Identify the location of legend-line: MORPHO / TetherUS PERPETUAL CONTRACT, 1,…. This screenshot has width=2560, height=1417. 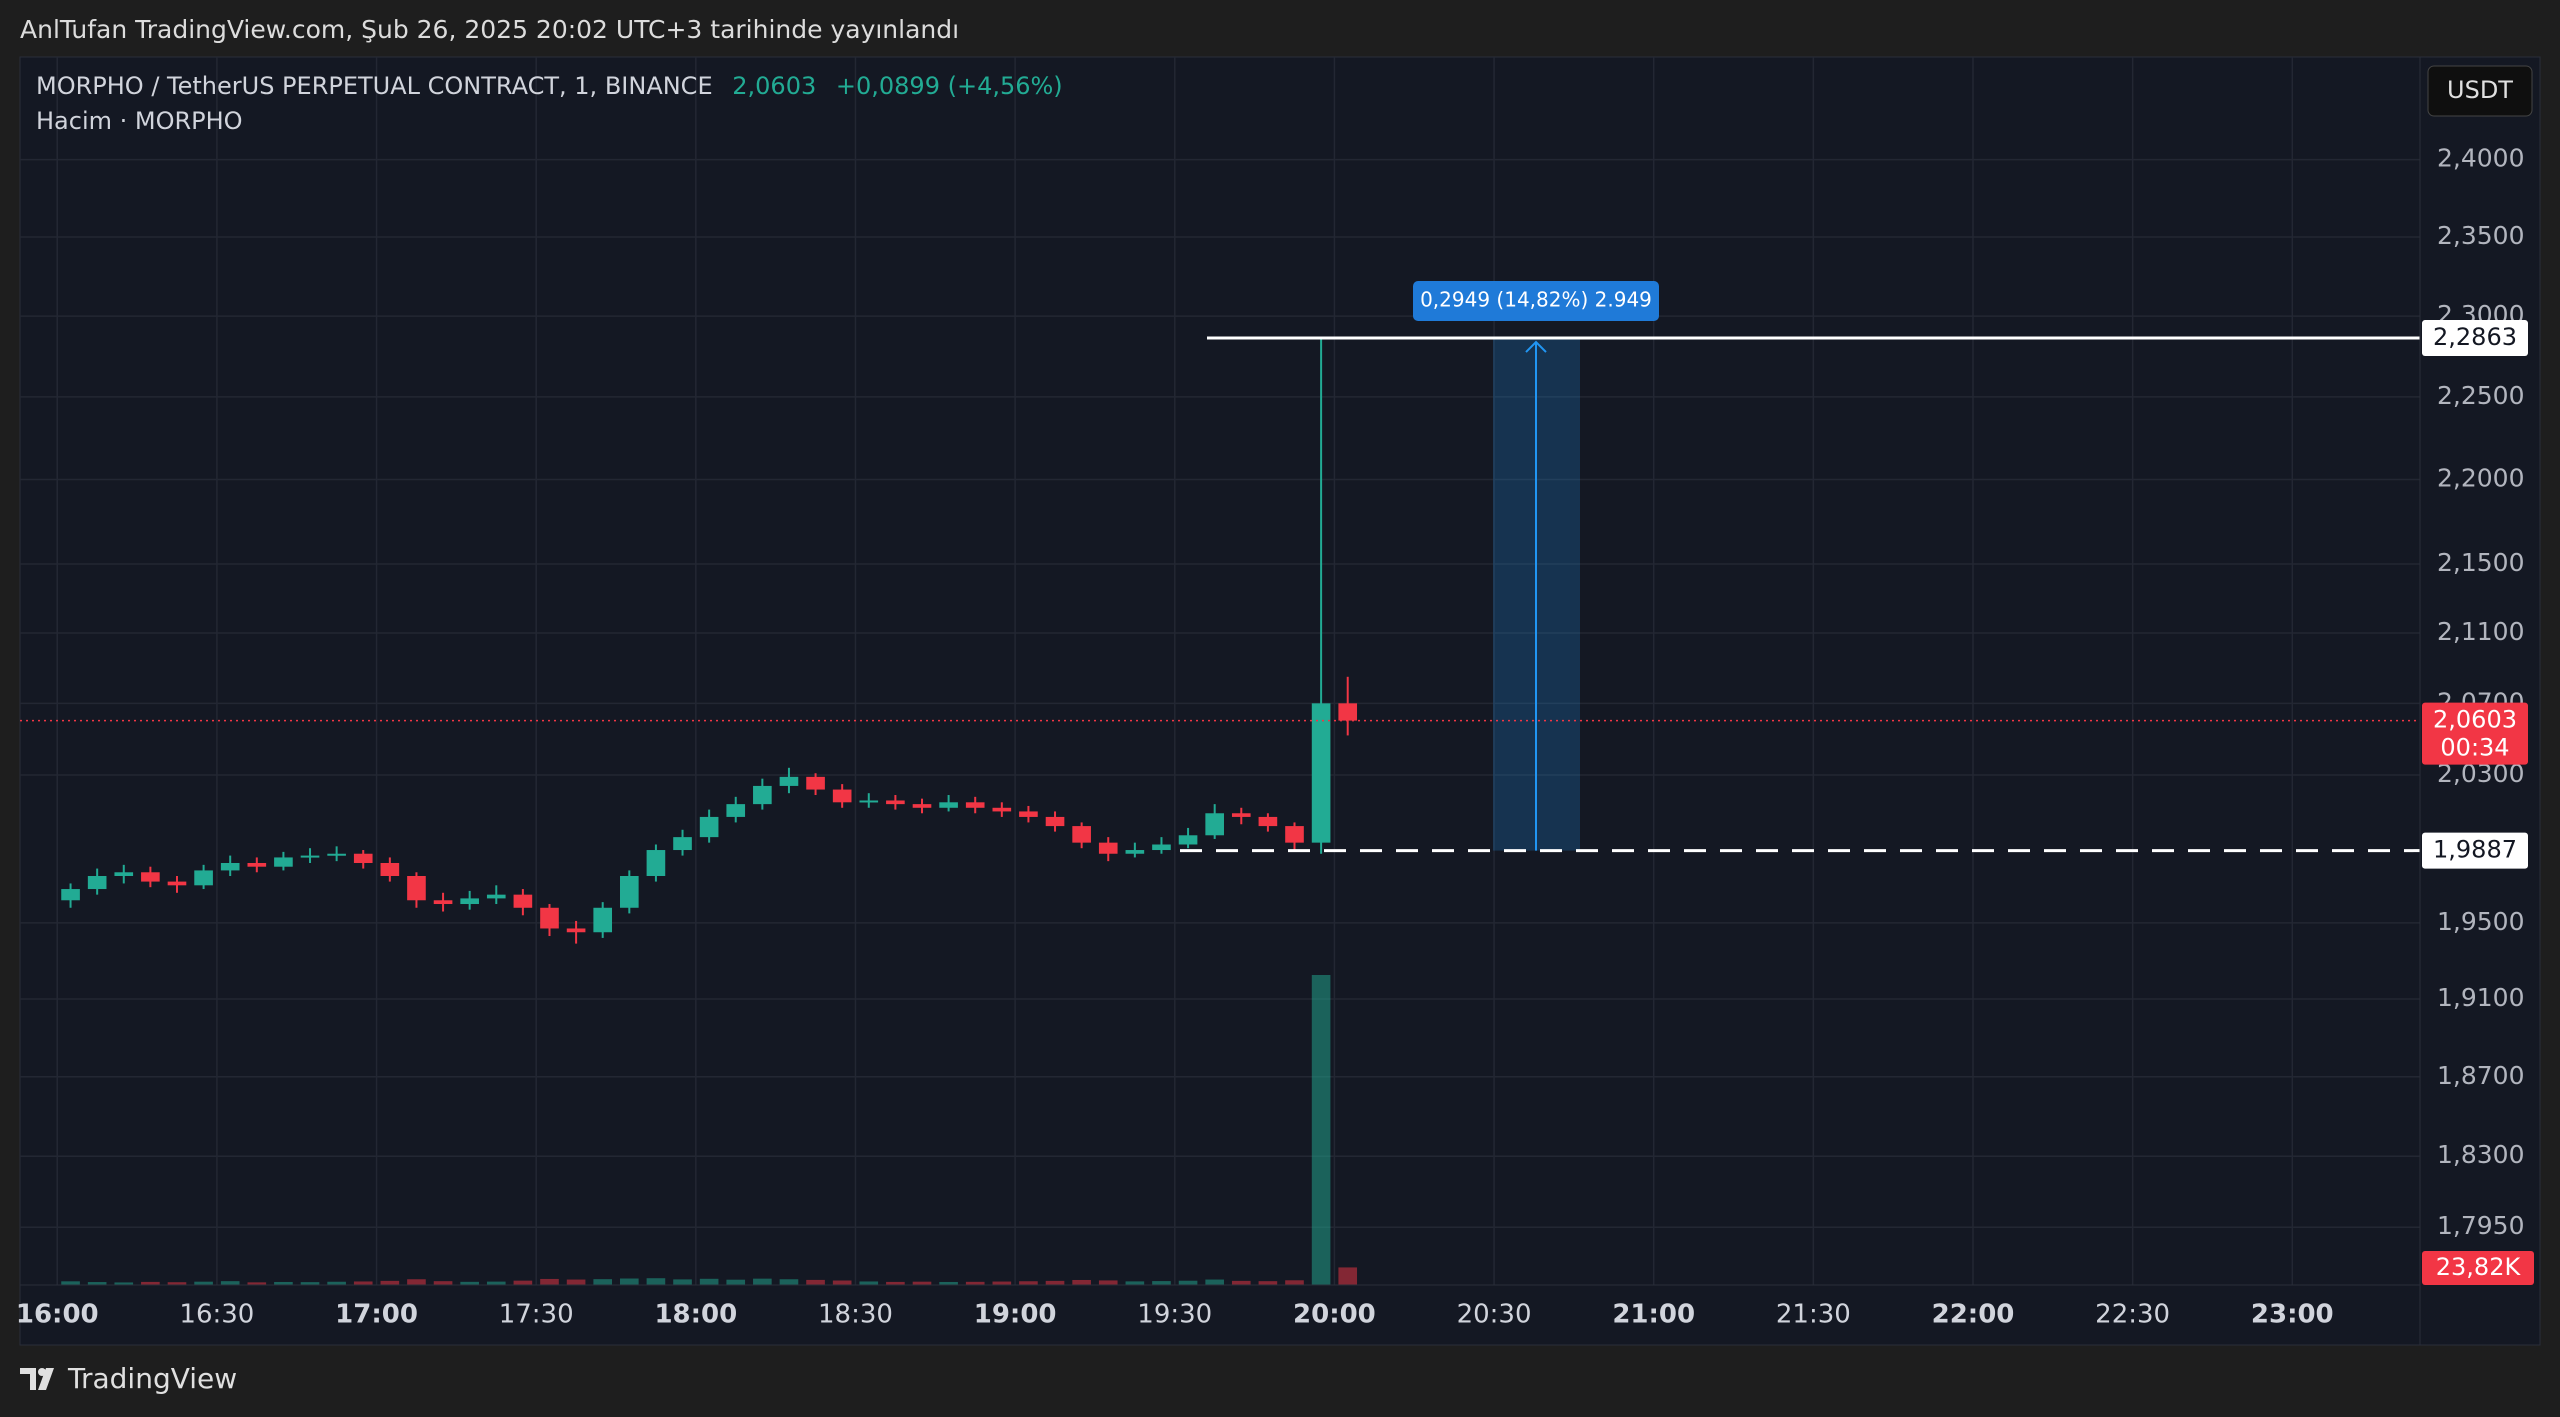
(549, 86).